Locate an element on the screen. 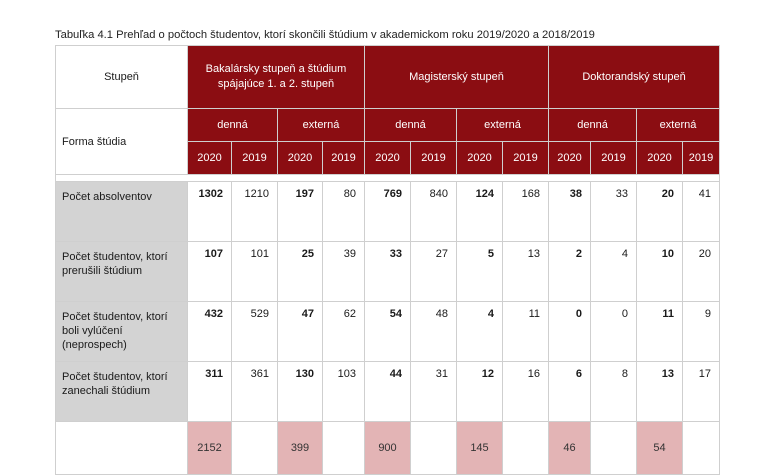 This screenshot has width=768, height=475. cell-value: 2 is located at coordinates (570, 271).